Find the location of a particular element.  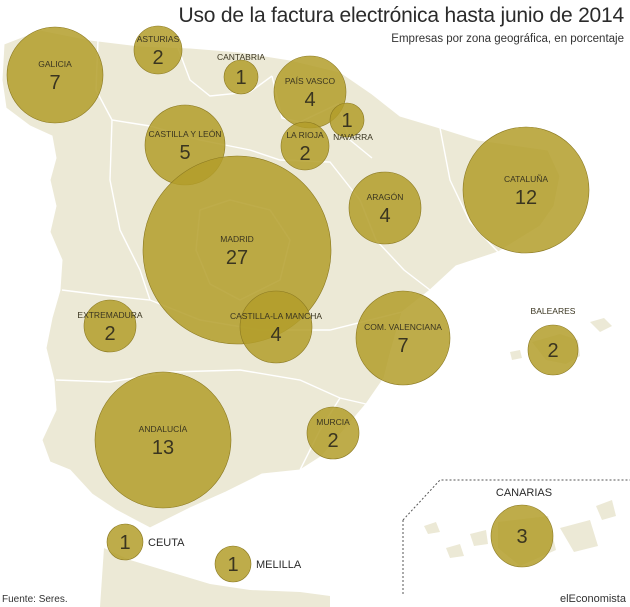

bubble-asturias: ASTURIAS 2 is located at coordinates (158, 50).